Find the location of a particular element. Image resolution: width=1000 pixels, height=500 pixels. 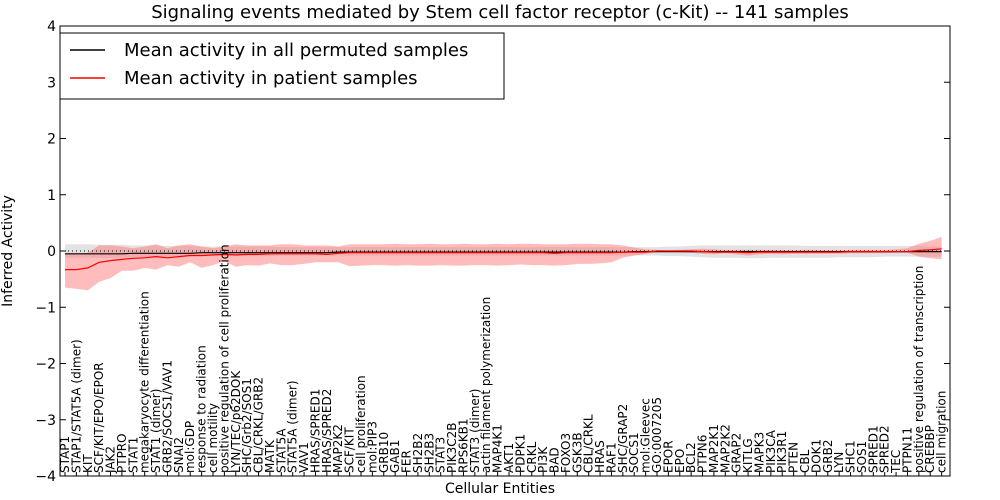

band-patient is located at coordinates (503, 263).